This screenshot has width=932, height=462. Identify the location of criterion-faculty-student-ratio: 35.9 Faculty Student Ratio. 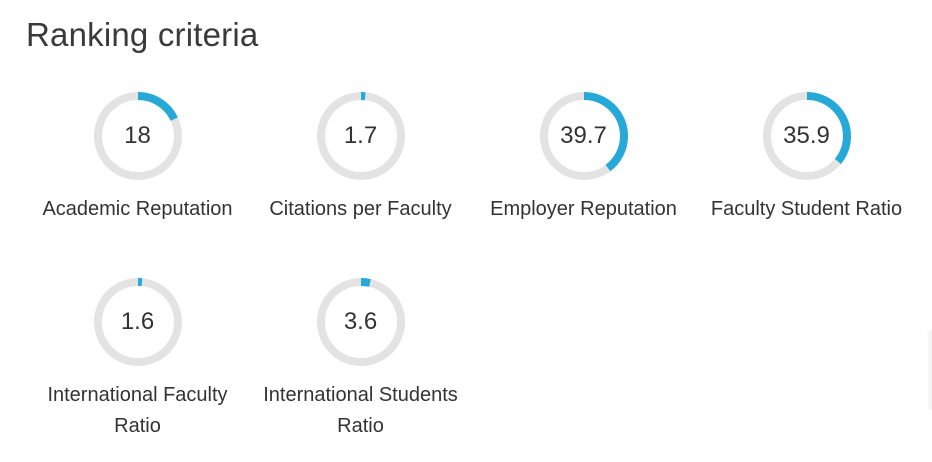
(806, 183).